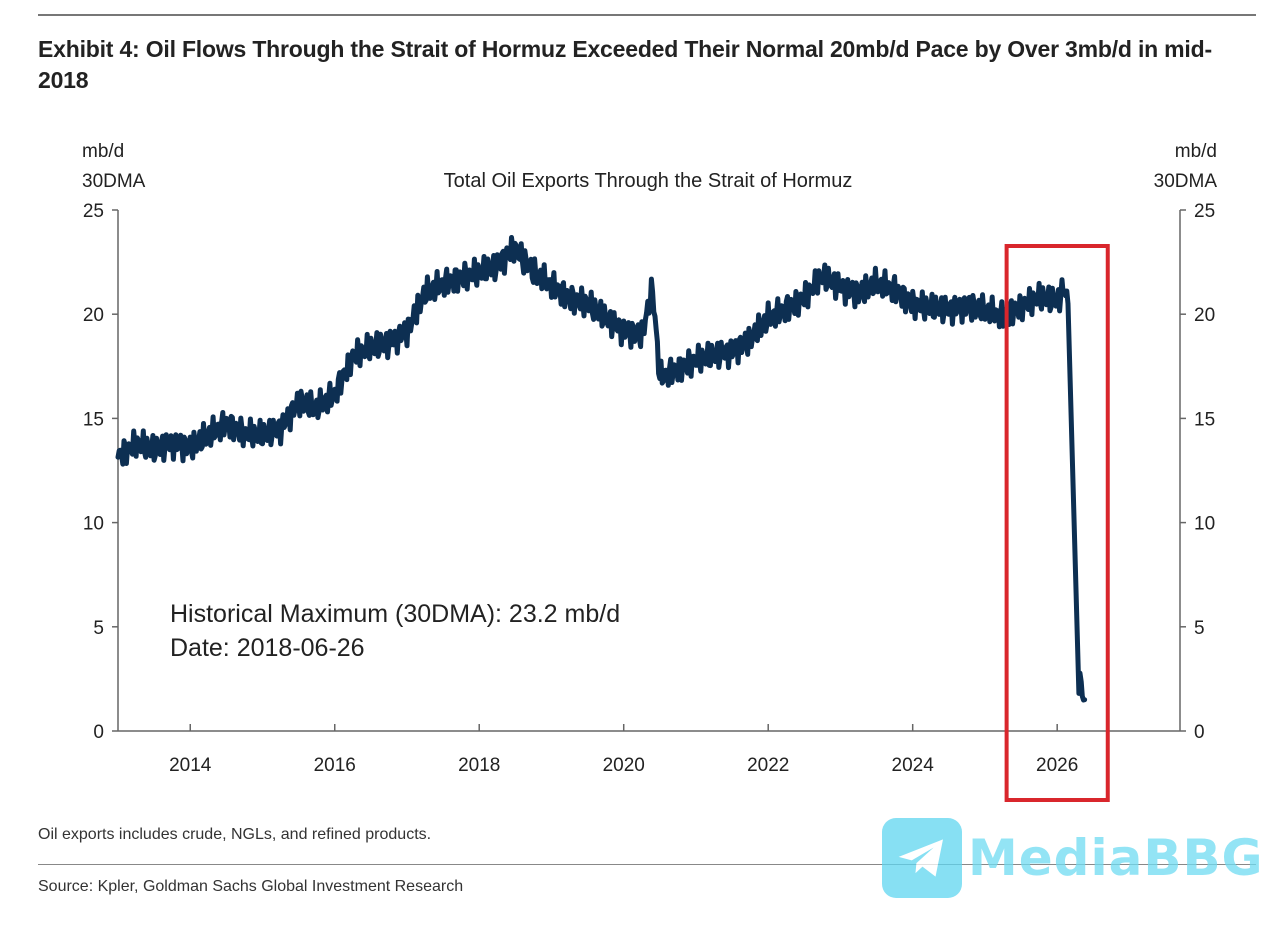  I want to click on bottom-rule, so click(647, 864).